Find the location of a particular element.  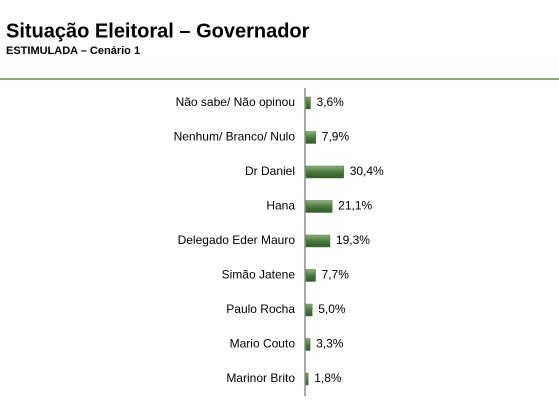

value-label: 5,0% is located at coordinates (332, 309).